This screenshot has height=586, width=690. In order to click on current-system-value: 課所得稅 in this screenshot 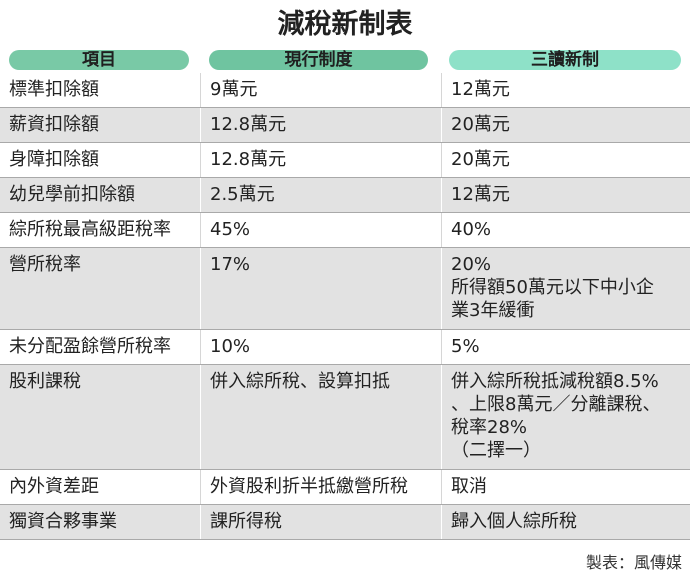, I will do `click(320, 522)`.